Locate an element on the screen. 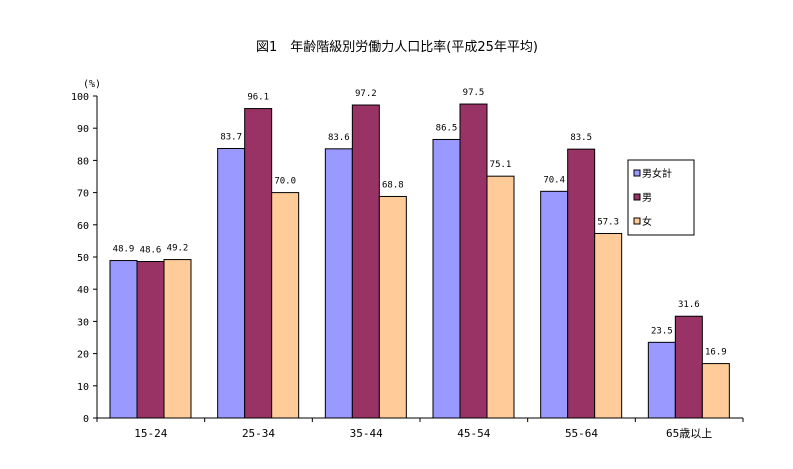 The width and height of the screenshot is (793, 469). data-label: 83.7 is located at coordinates (231, 137).